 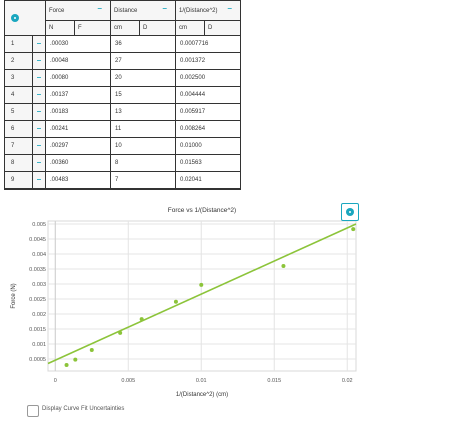 What do you see at coordinates (18, 146) in the screenshot?
I see `row-number: 7` at bounding box center [18, 146].